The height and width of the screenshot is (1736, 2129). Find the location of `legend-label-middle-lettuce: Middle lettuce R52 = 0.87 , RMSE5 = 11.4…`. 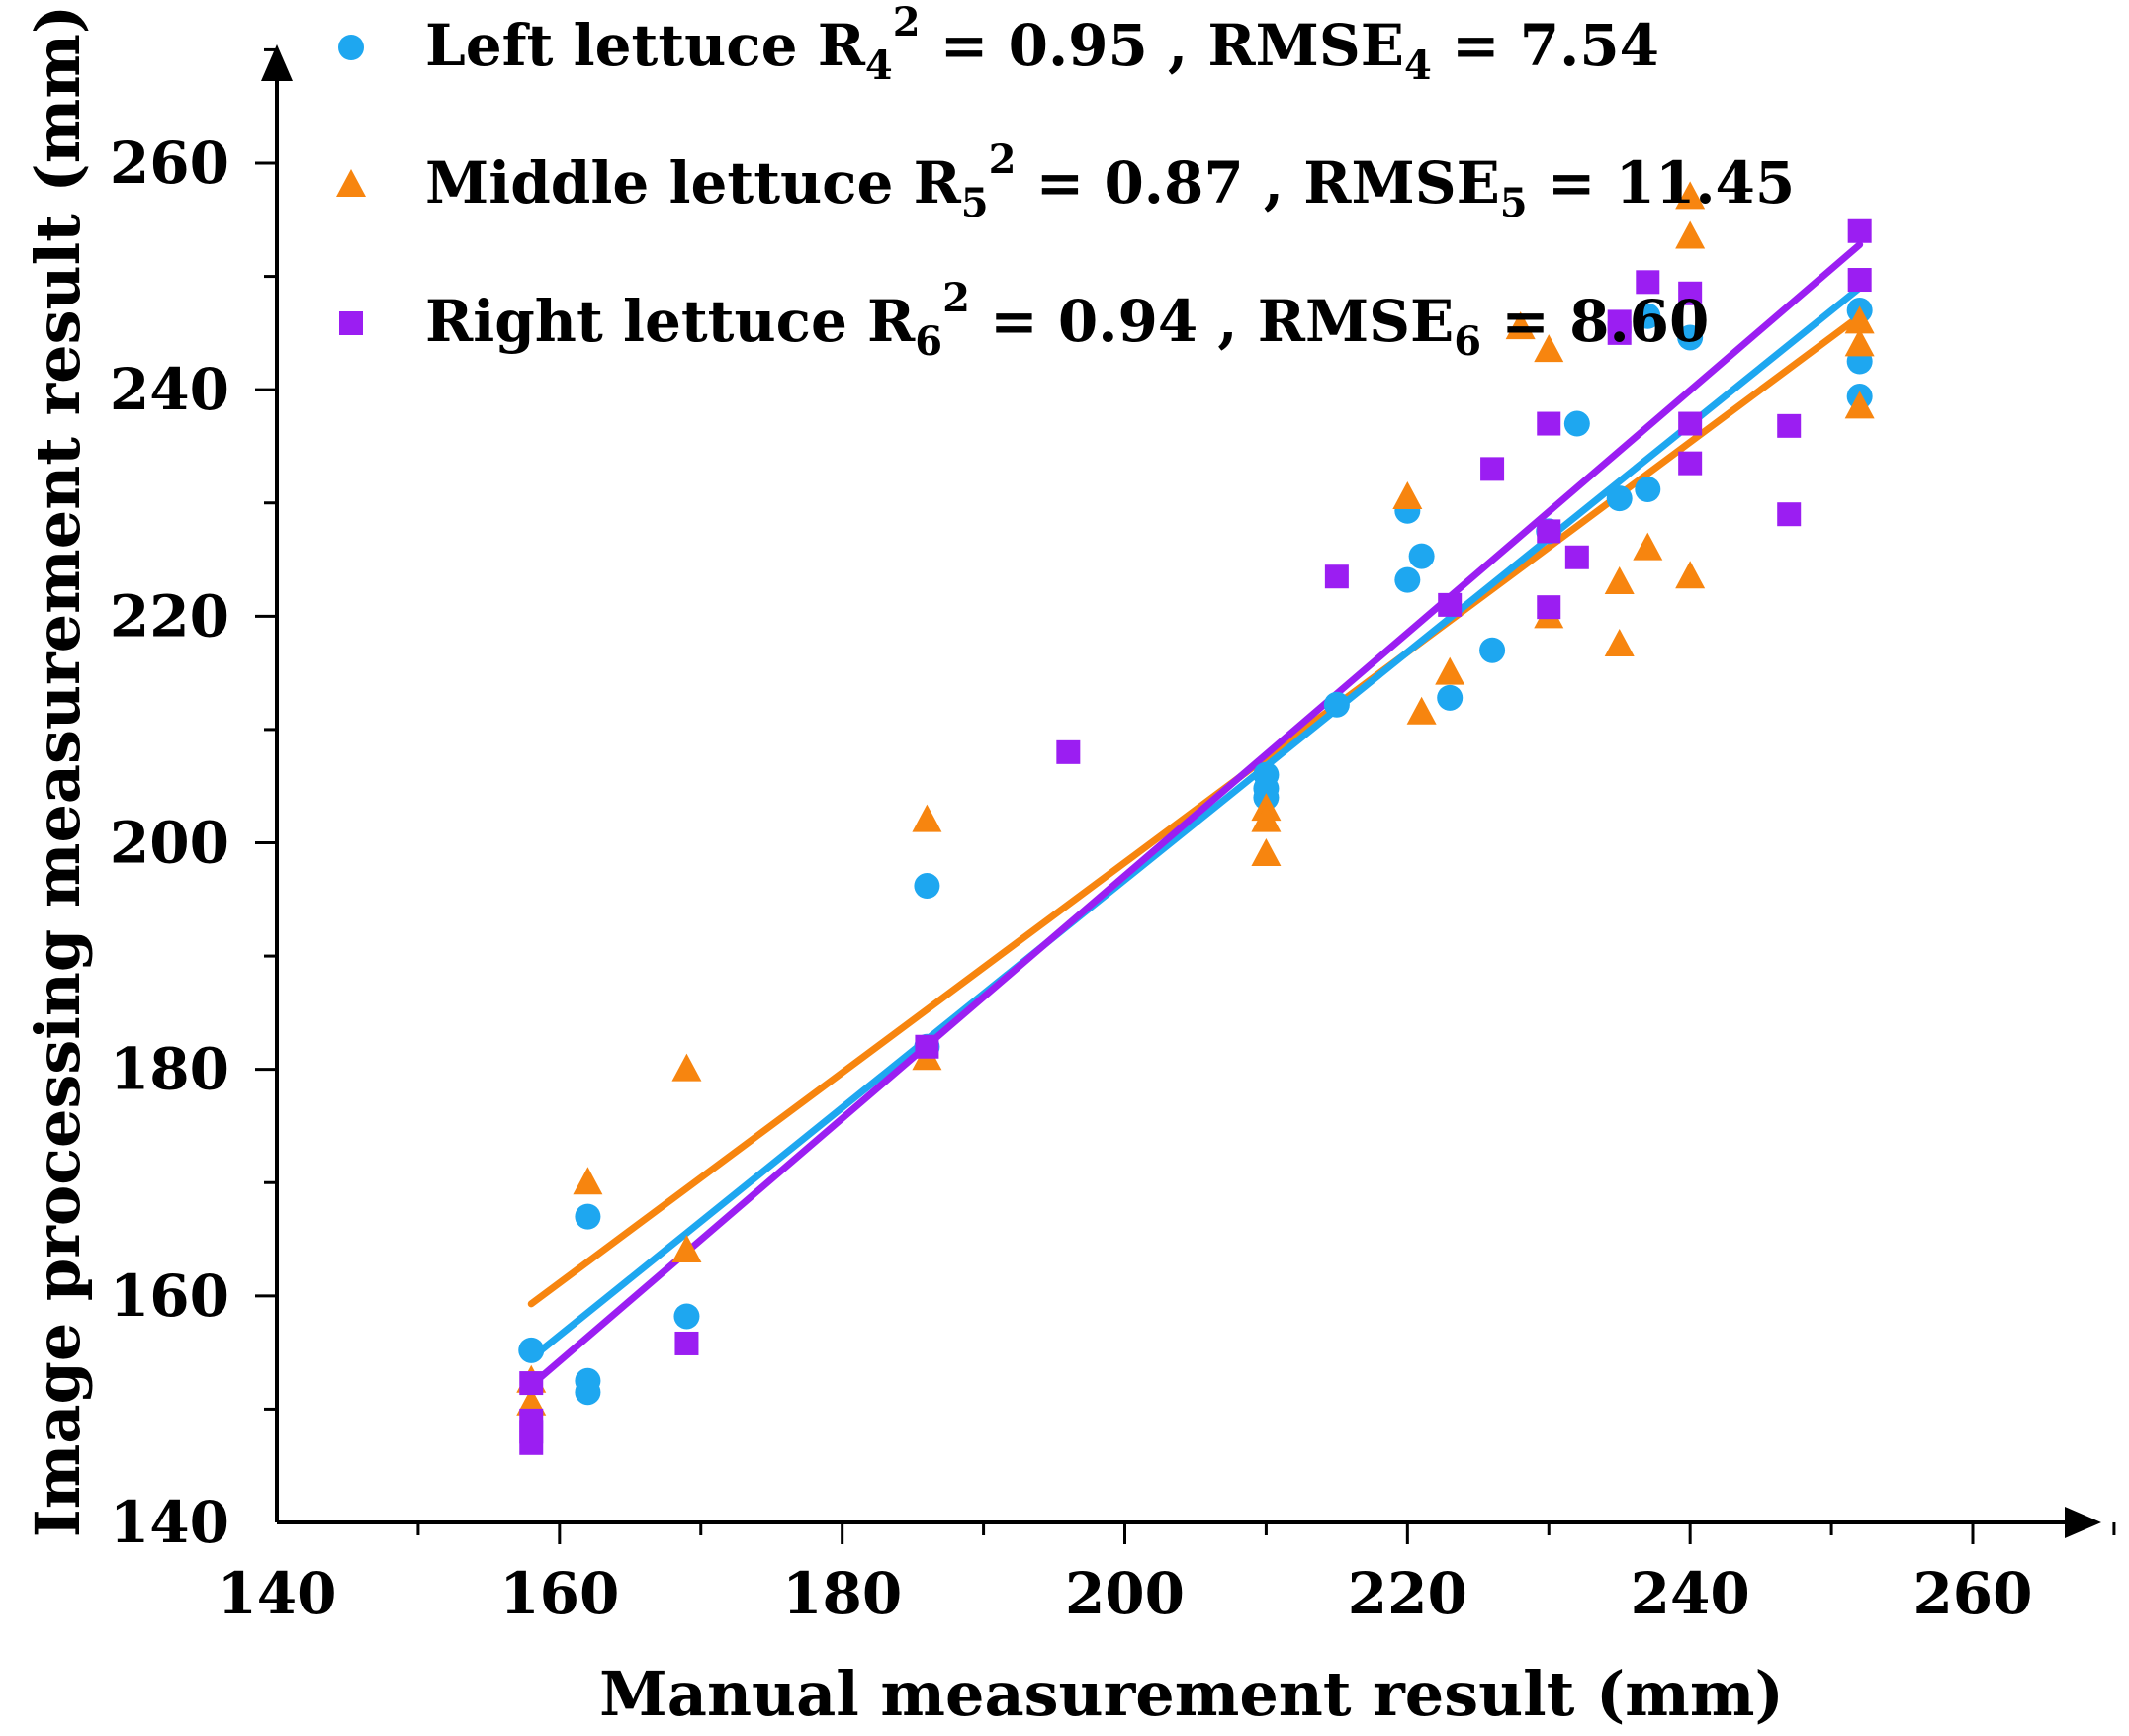

legend-label-middle-lettuce: Middle lettuce R52 = 0.87 , RMSE5 = 11.4… is located at coordinates (1110, 181).